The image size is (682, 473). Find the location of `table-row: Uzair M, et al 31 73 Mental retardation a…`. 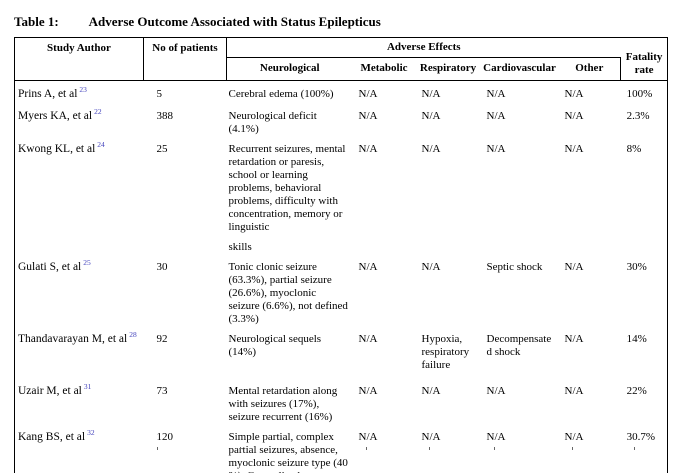

table-row: Uzair M, et al 31 73 Mental retardation a… is located at coordinates (341, 401).